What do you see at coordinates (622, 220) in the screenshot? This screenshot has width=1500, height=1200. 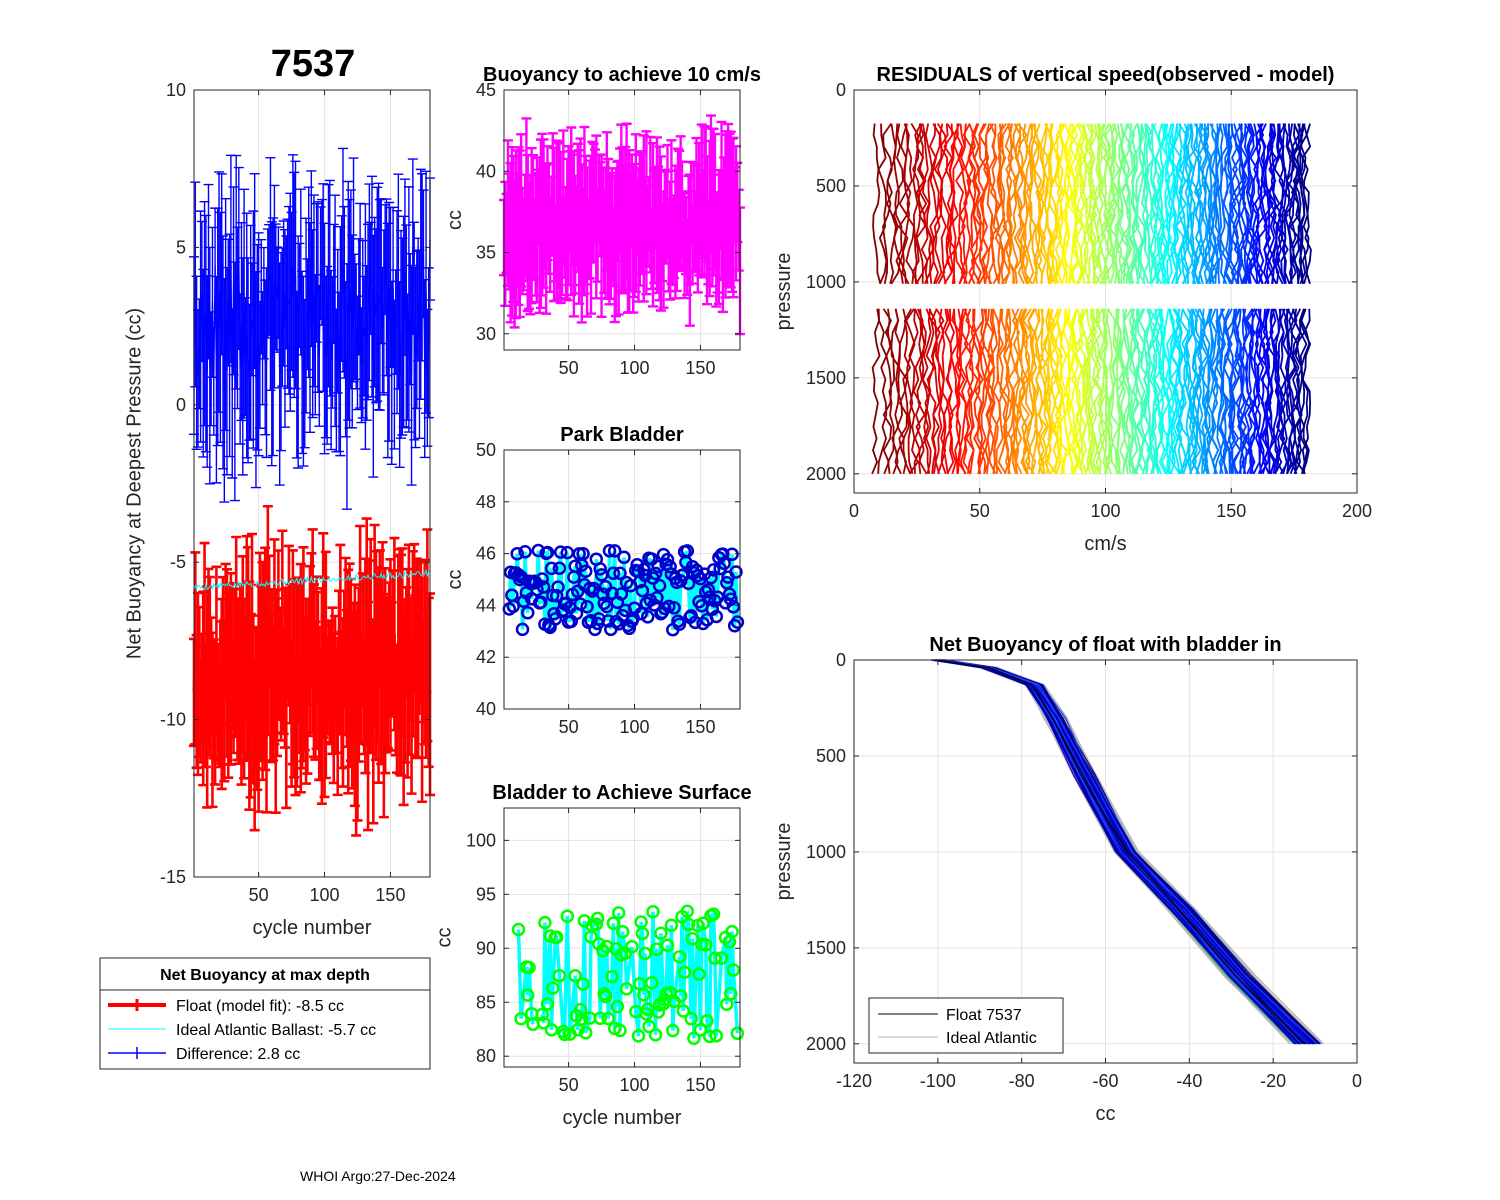 I see `axes-box` at bounding box center [622, 220].